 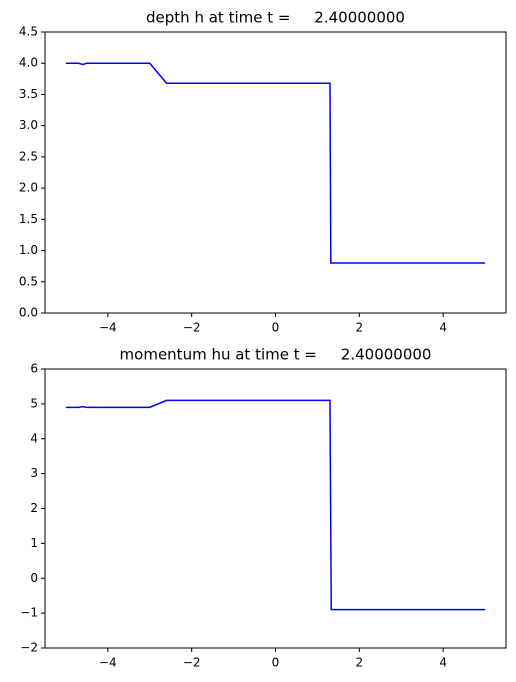 What do you see at coordinates (28, 125) in the screenshot?
I see `y-tick-label: 3.0` at bounding box center [28, 125].